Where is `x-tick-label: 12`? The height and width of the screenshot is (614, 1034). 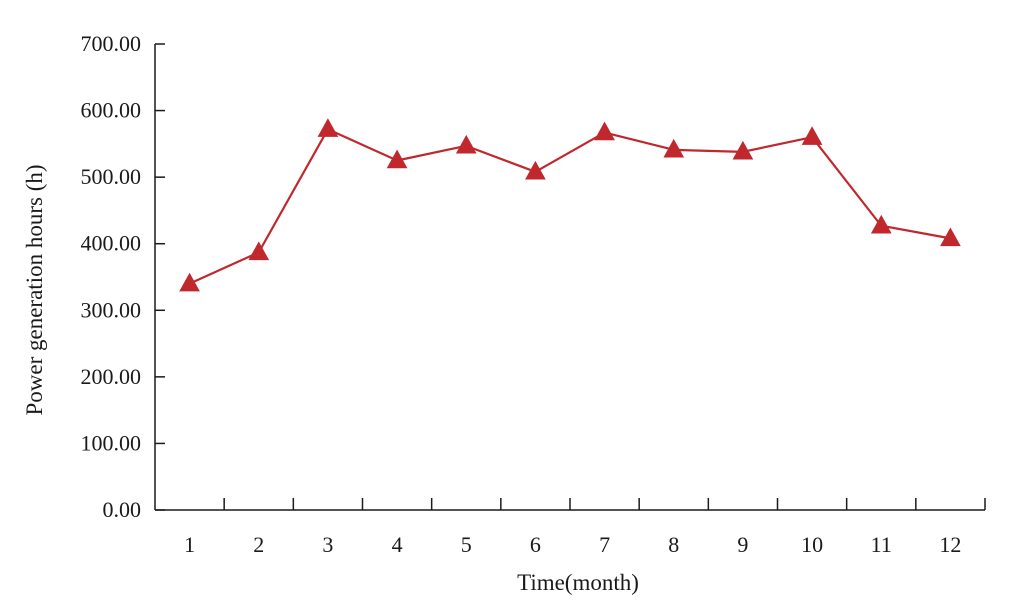
x-tick-label: 12 is located at coordinates (950, 544).